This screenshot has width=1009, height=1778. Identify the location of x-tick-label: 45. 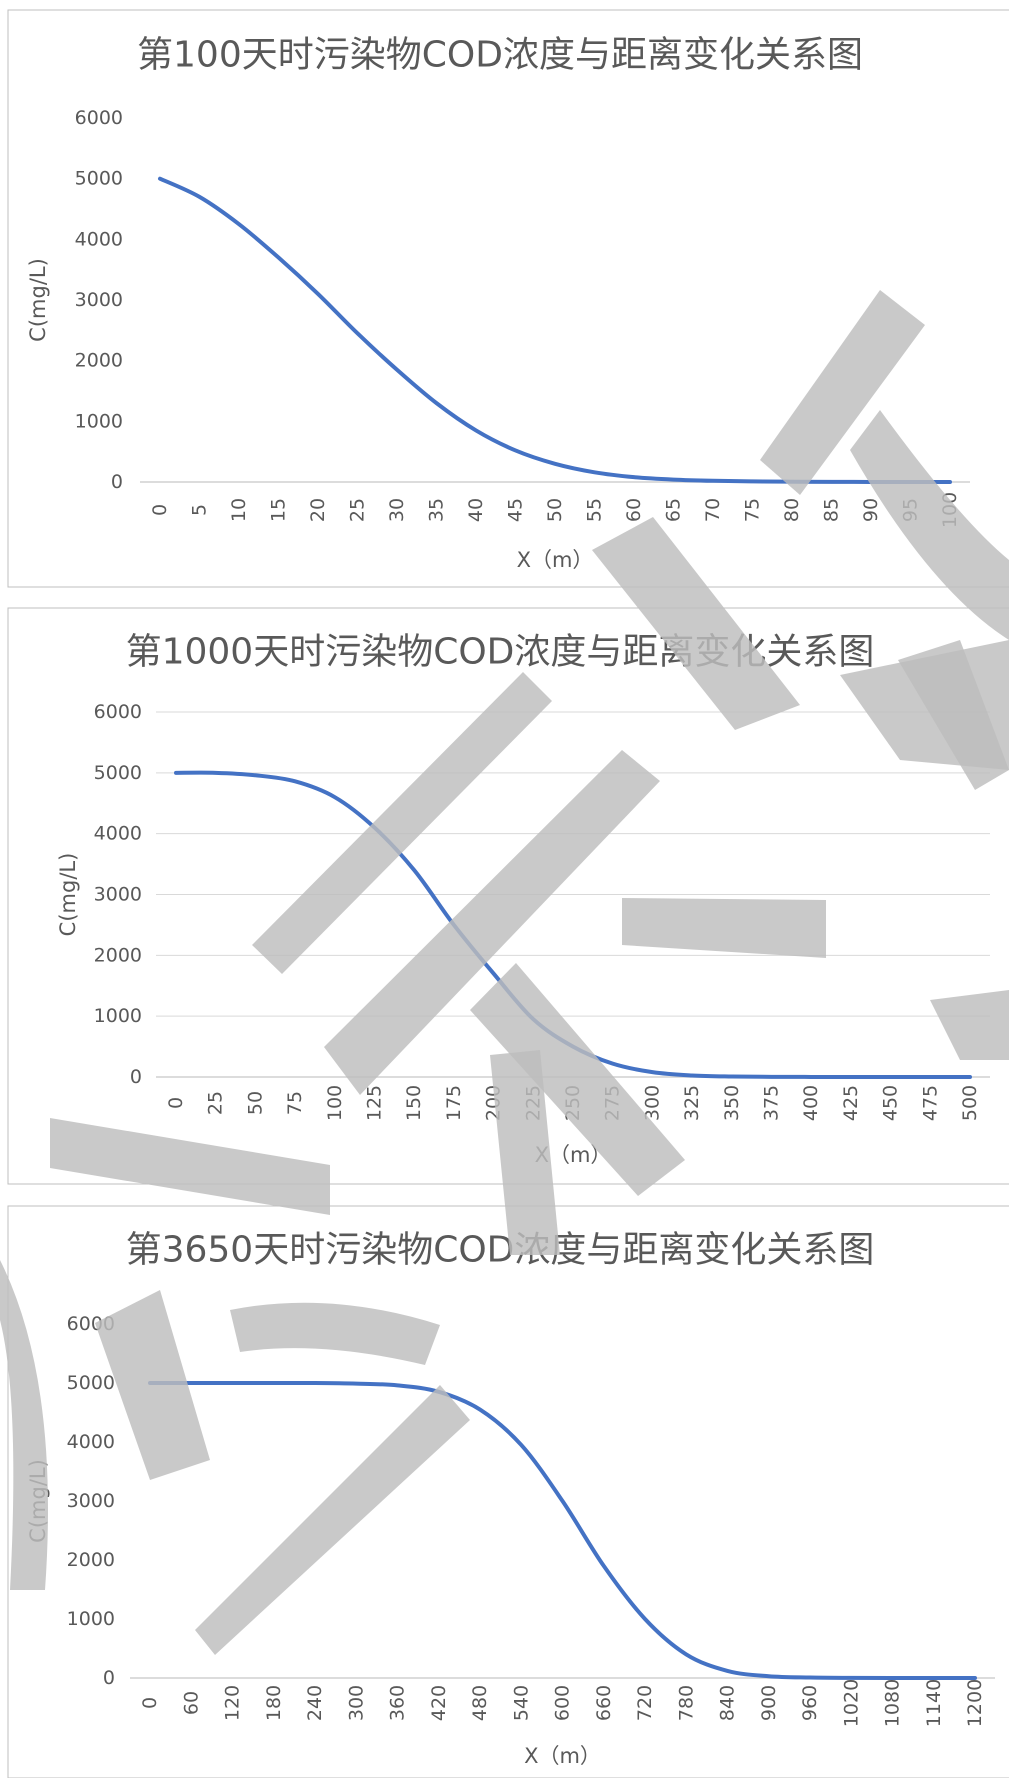
(516, 510).